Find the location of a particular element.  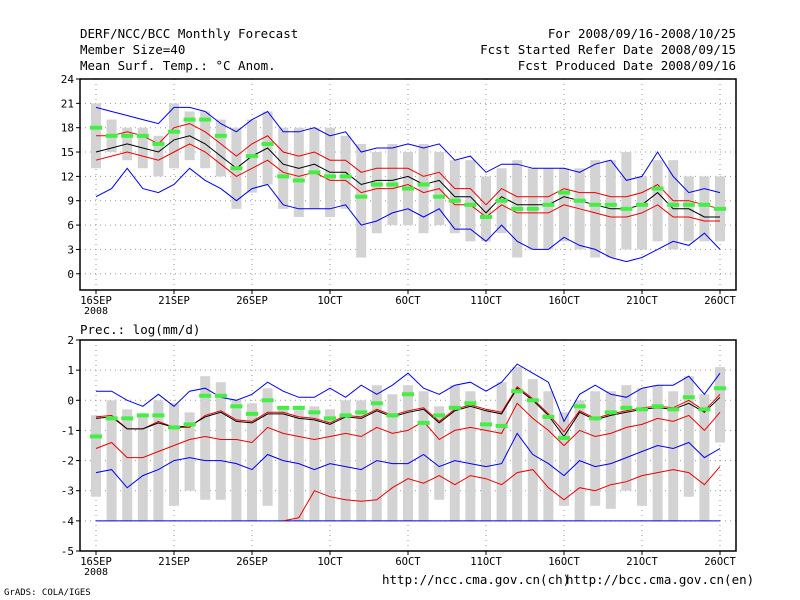

series-max is located at coordinates (408, 150).